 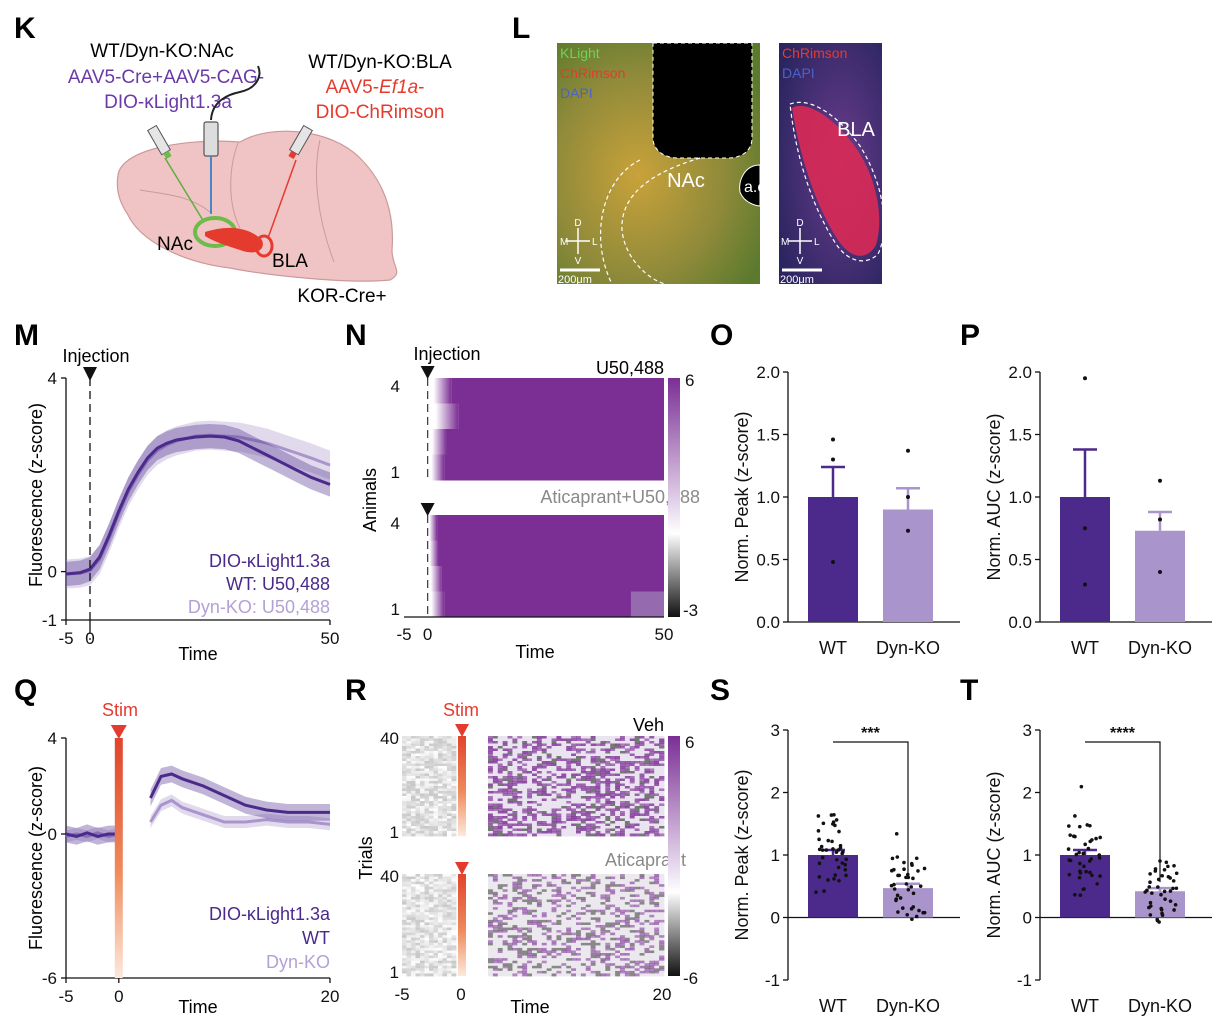 What do you see at coordinates (775, 855) in the screenshot?
I see `s-ytick-label: 1` at bounding box center [775, 855].